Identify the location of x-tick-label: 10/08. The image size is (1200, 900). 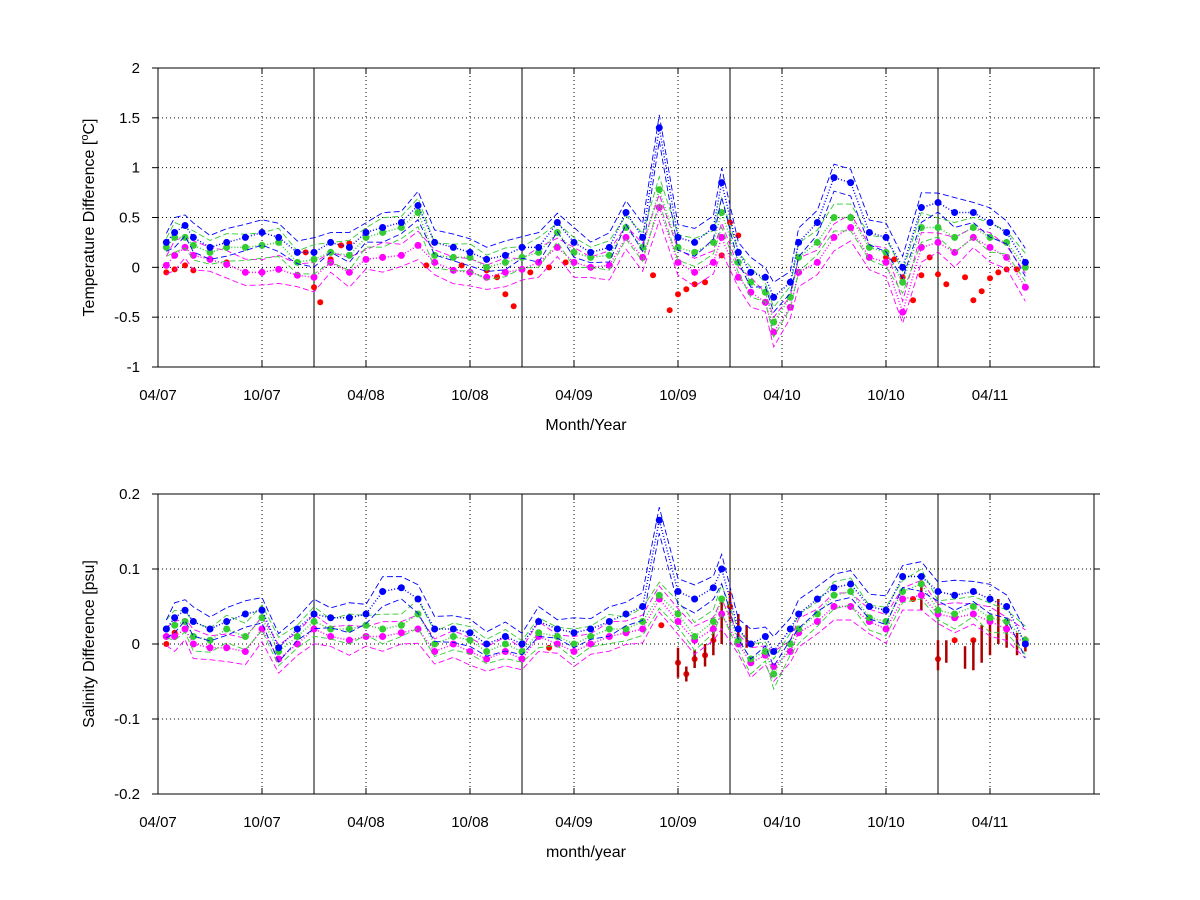
(470, 395).